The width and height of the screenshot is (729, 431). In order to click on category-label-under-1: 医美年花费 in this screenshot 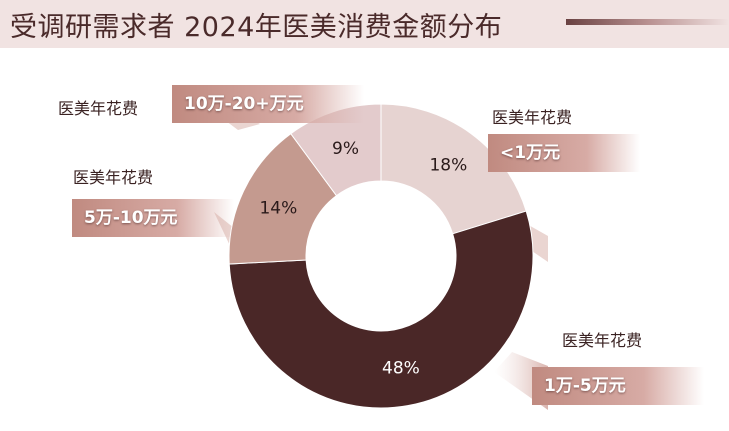, I will do `click(532, 117)`.